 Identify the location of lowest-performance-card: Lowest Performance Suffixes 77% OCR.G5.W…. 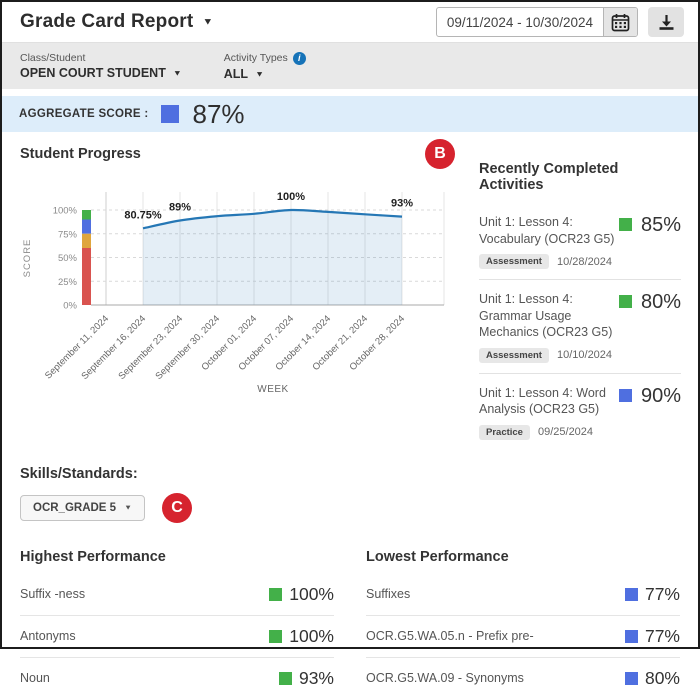
(523, 624).